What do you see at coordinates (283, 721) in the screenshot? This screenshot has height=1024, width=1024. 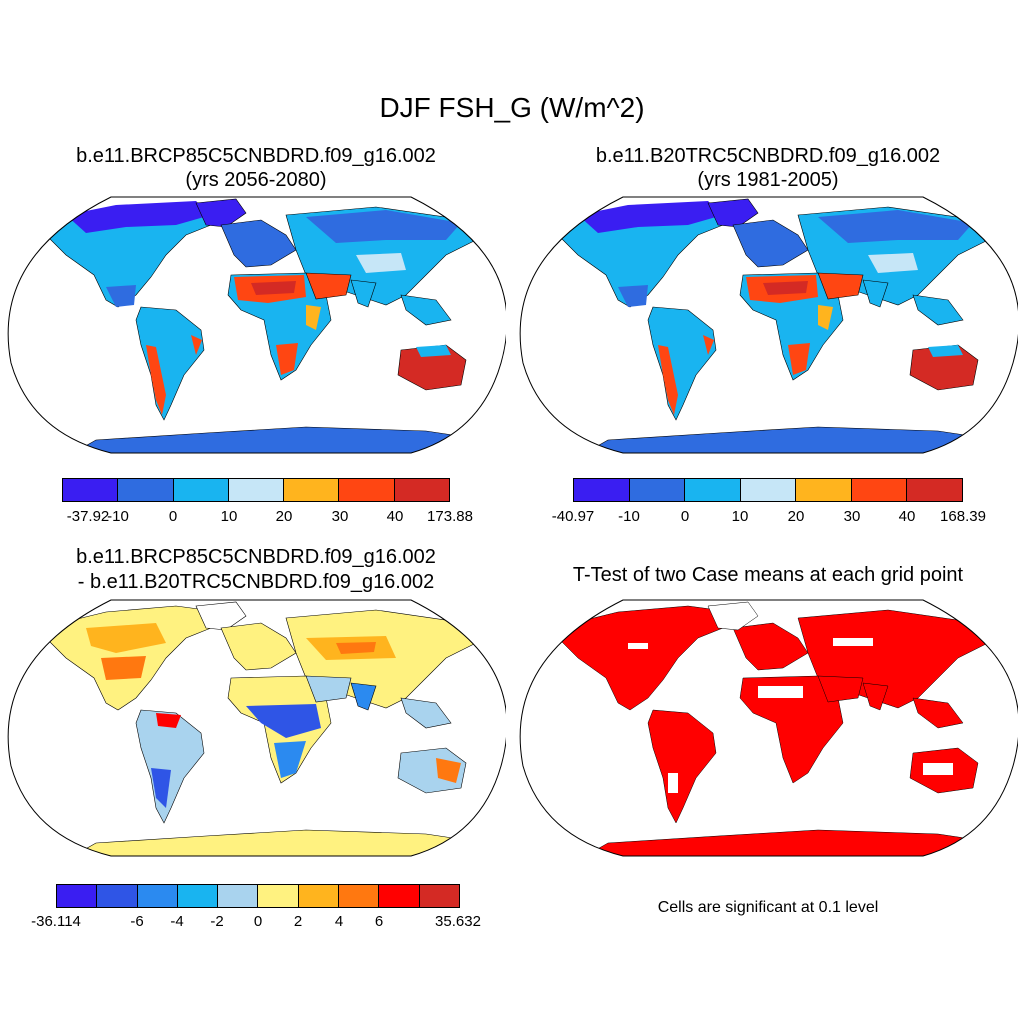 I see `africa-central` at bounding box center [283, 721].